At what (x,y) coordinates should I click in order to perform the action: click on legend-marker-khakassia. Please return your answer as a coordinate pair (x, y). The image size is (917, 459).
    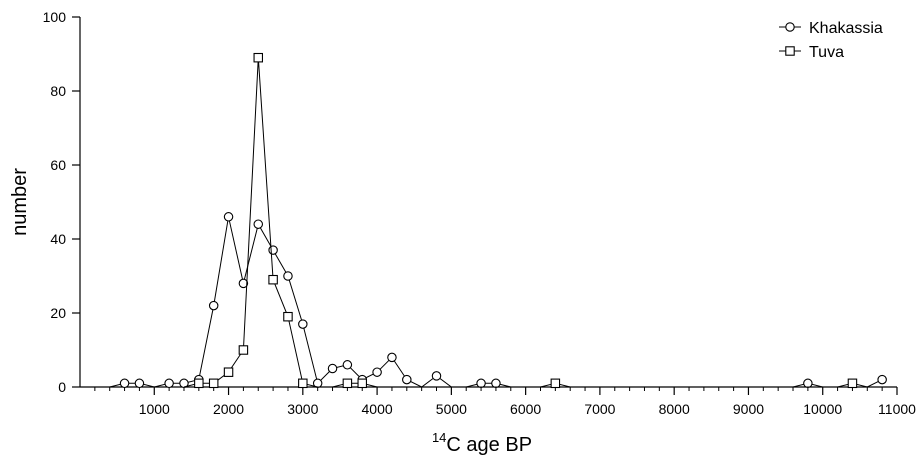
    Looking at the image, I should click on (790, 27).